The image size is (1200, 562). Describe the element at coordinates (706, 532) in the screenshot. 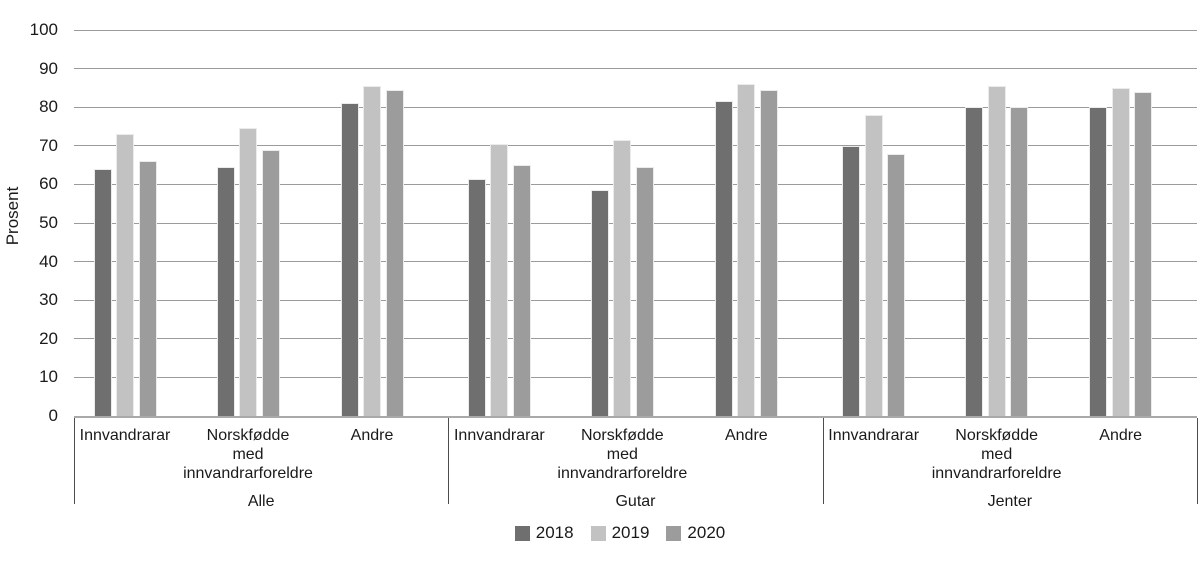

I see `legend-label-2020: 2020` at that location.